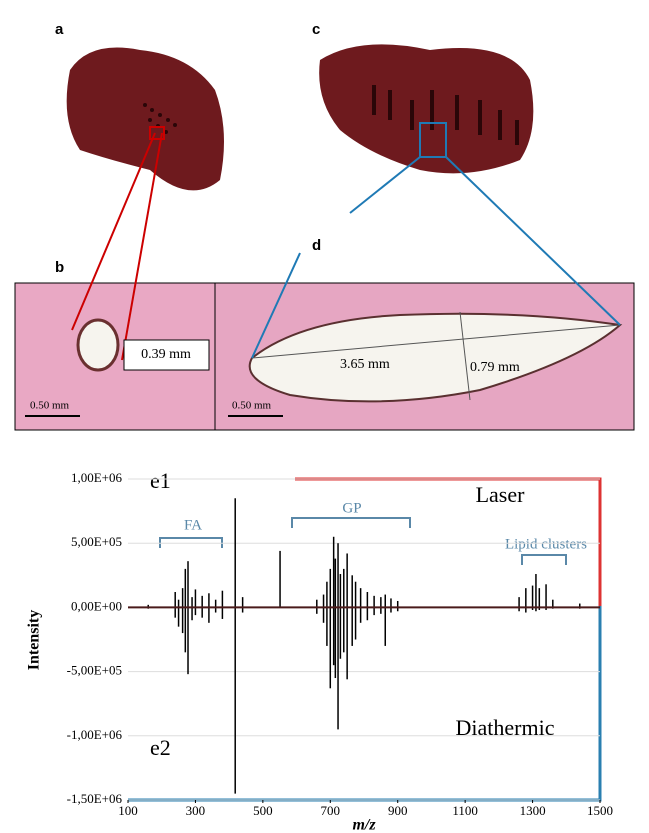  Describe the element at coordinates (533, 810) in the screenshot. I see `x-tick-label: 1300` at that location.